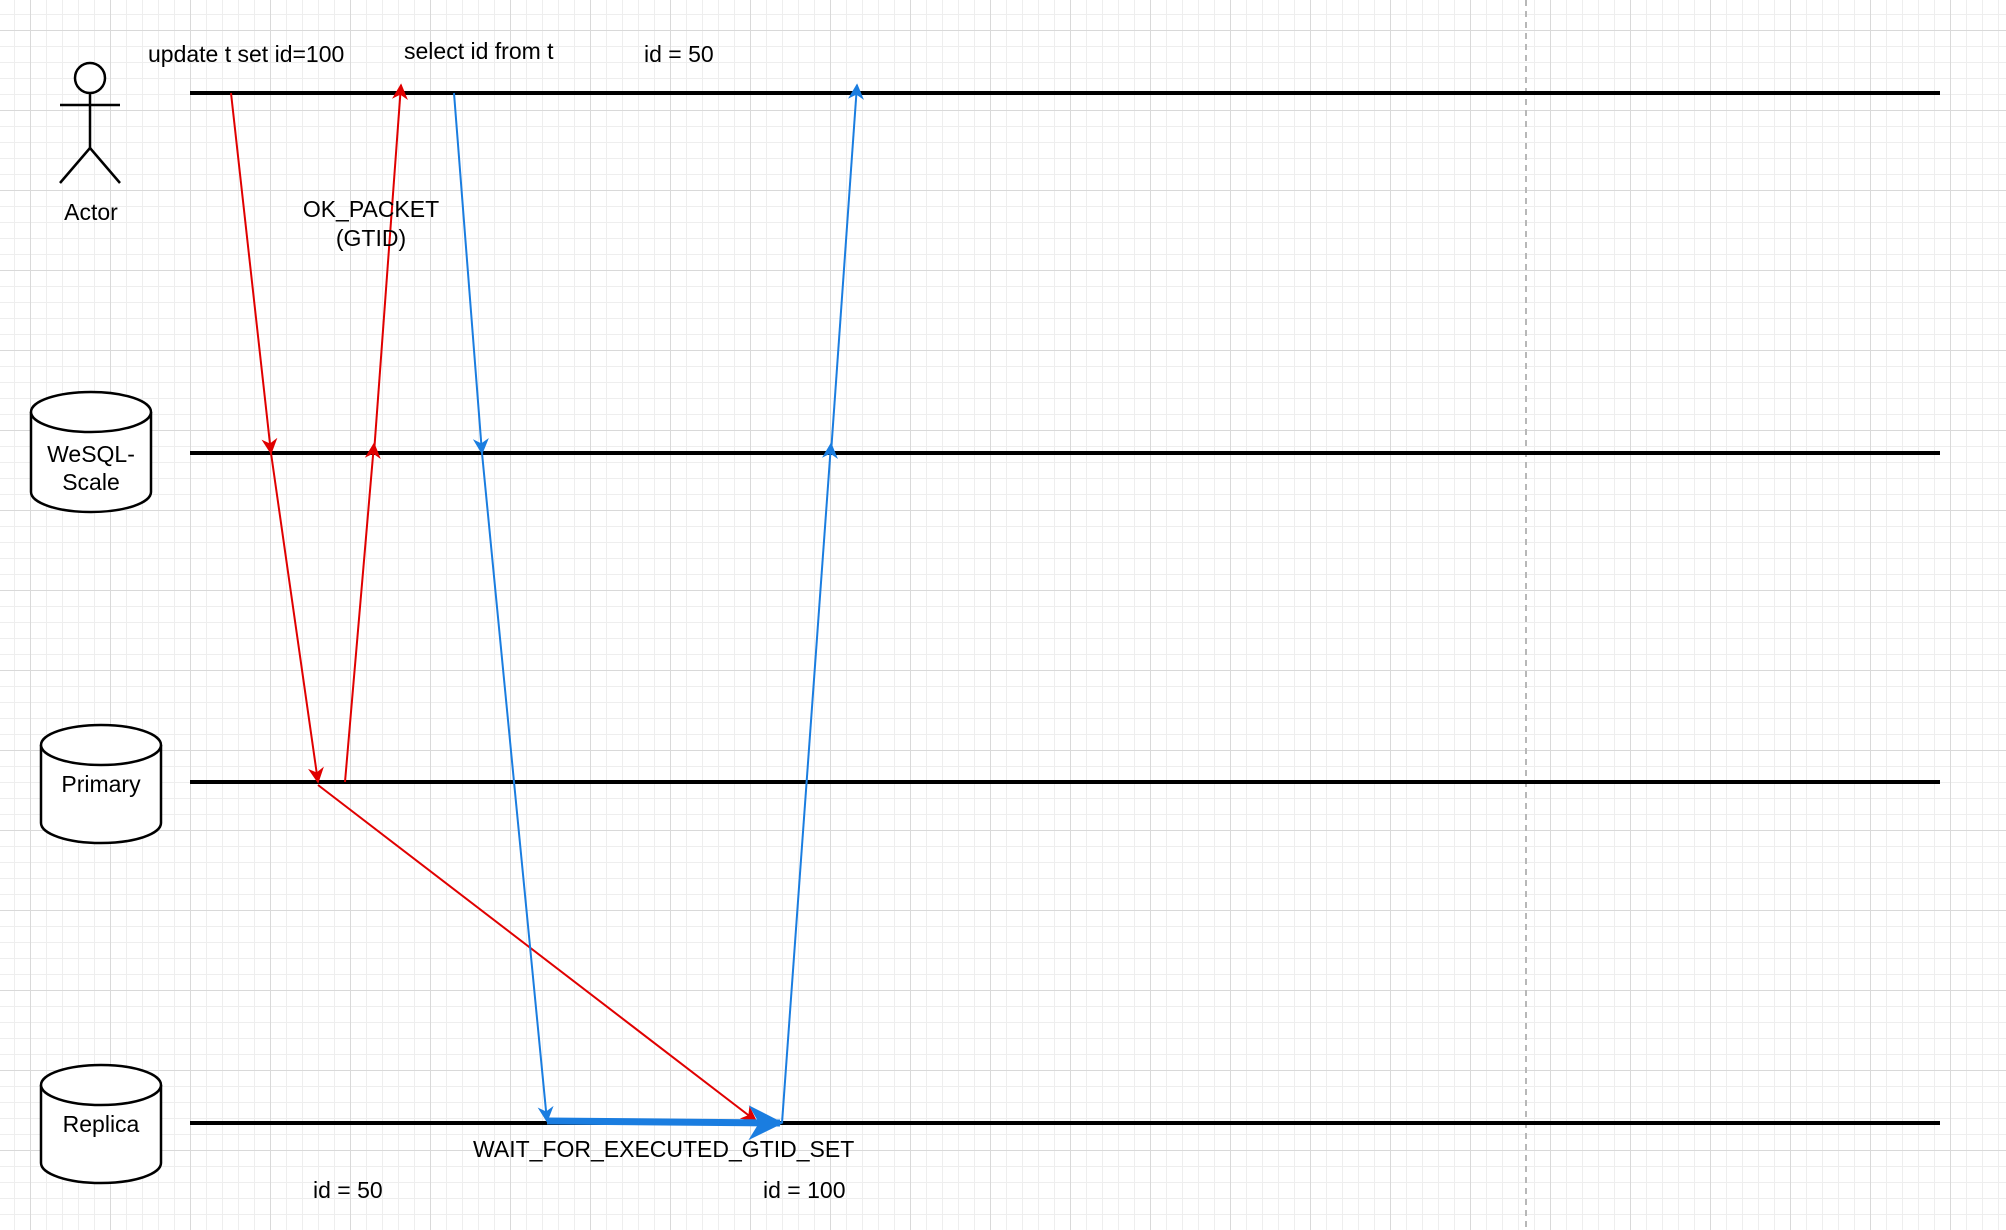  I want to click on select-forward-arrow, so click(517, 787).